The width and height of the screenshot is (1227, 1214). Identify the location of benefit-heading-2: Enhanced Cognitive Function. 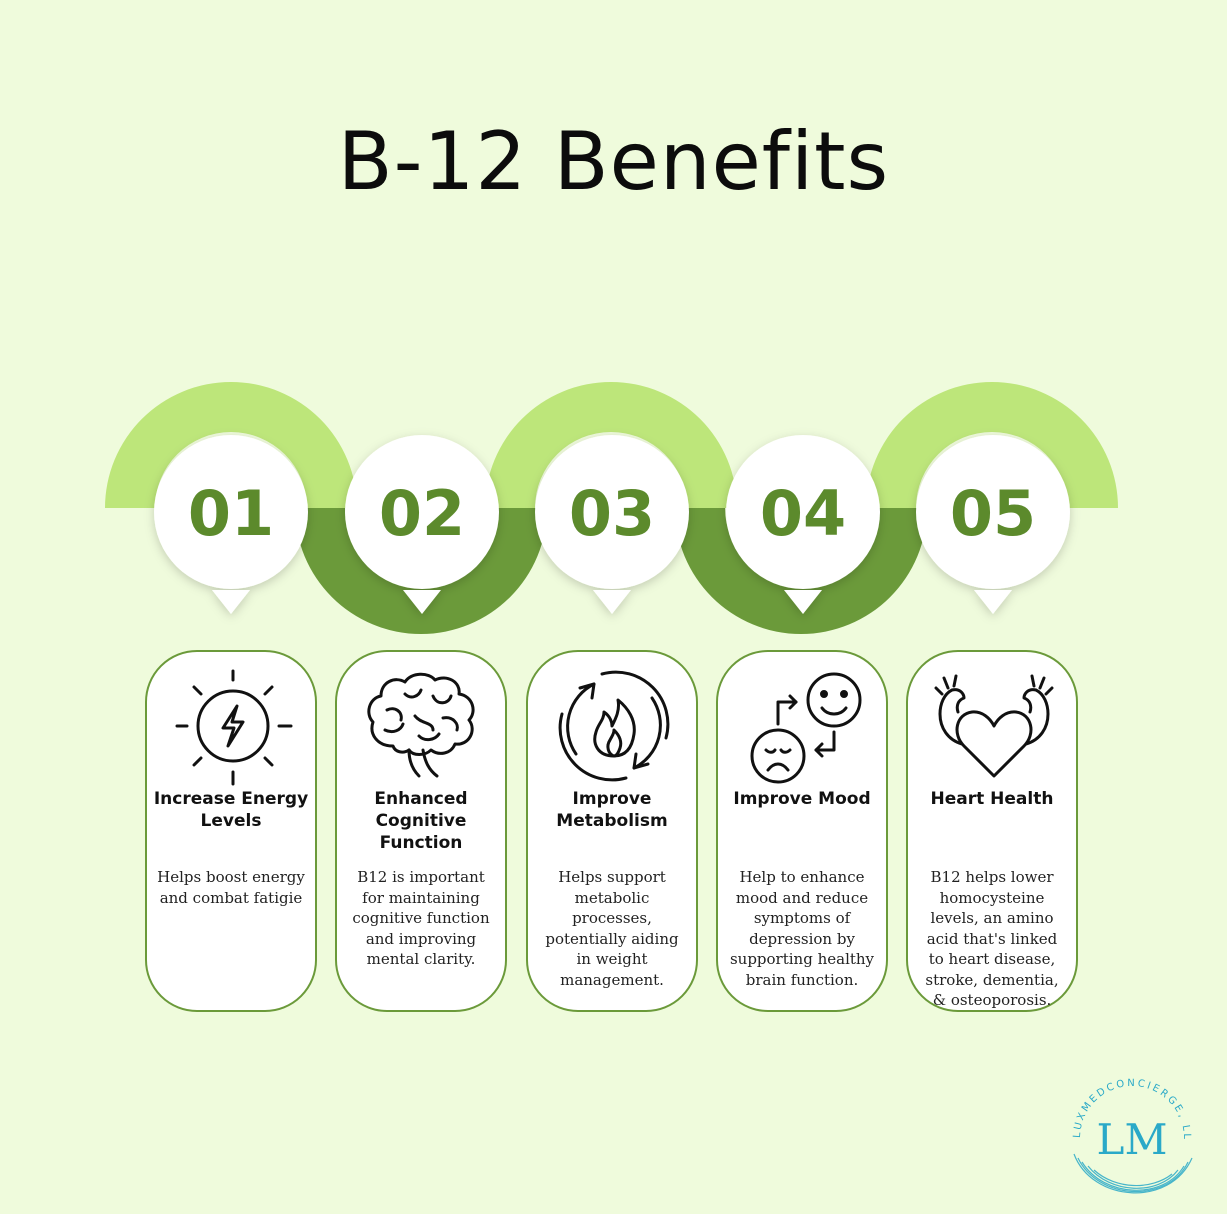
(421, 821).